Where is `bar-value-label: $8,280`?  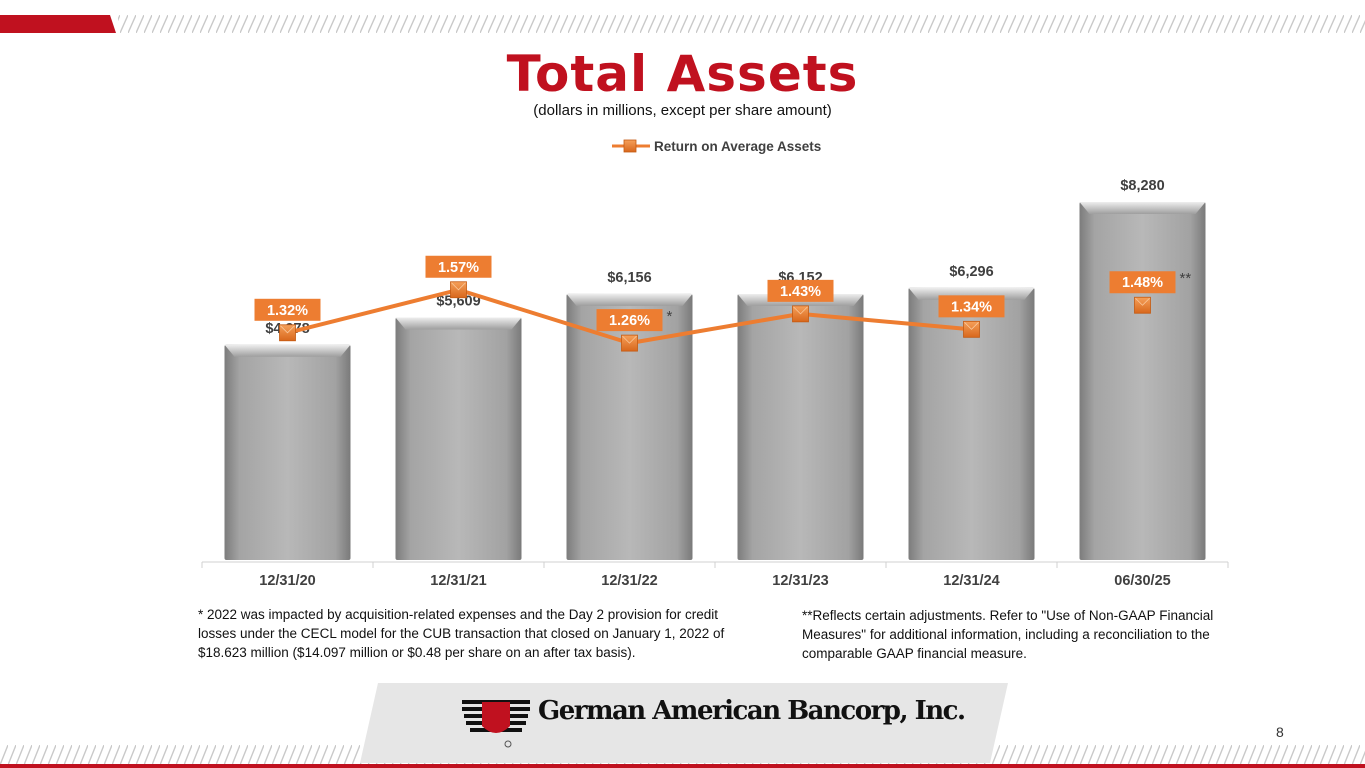 bar-value-label: $8,280 is located at coordinates (1142, 186).